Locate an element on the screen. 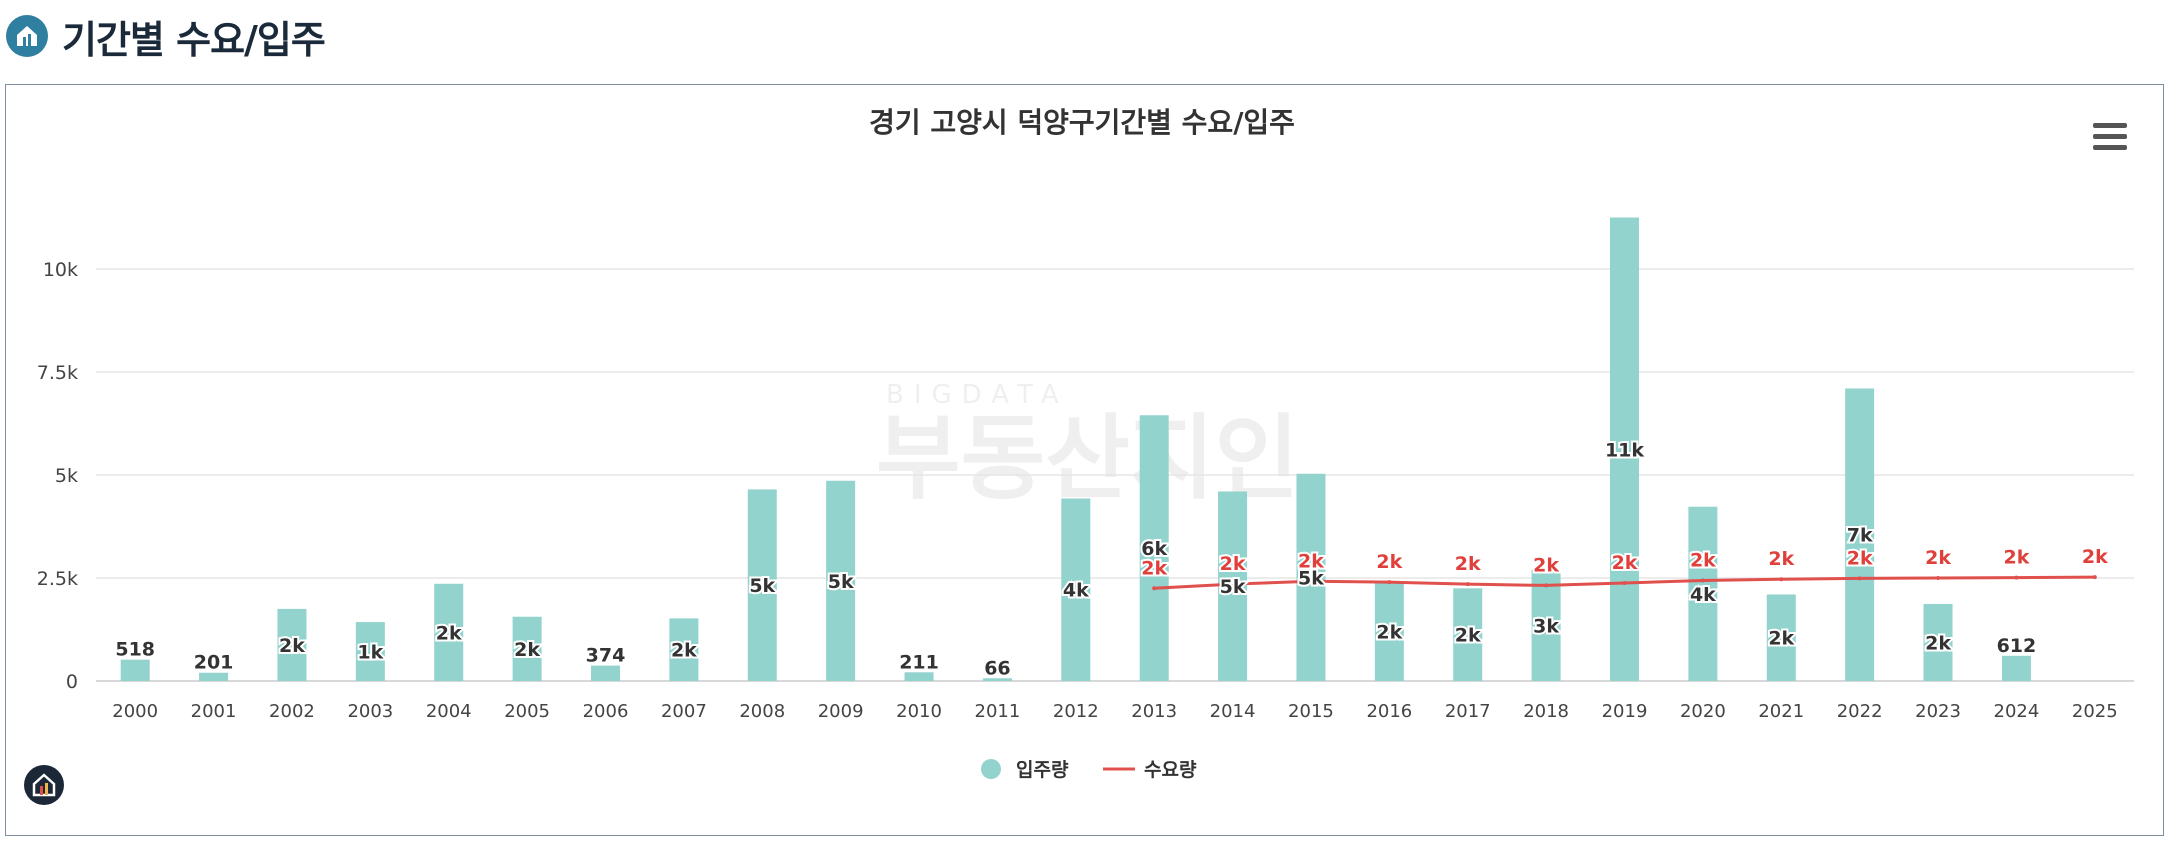  data-label-supply: 11k is located at coordinates (1624, 450).